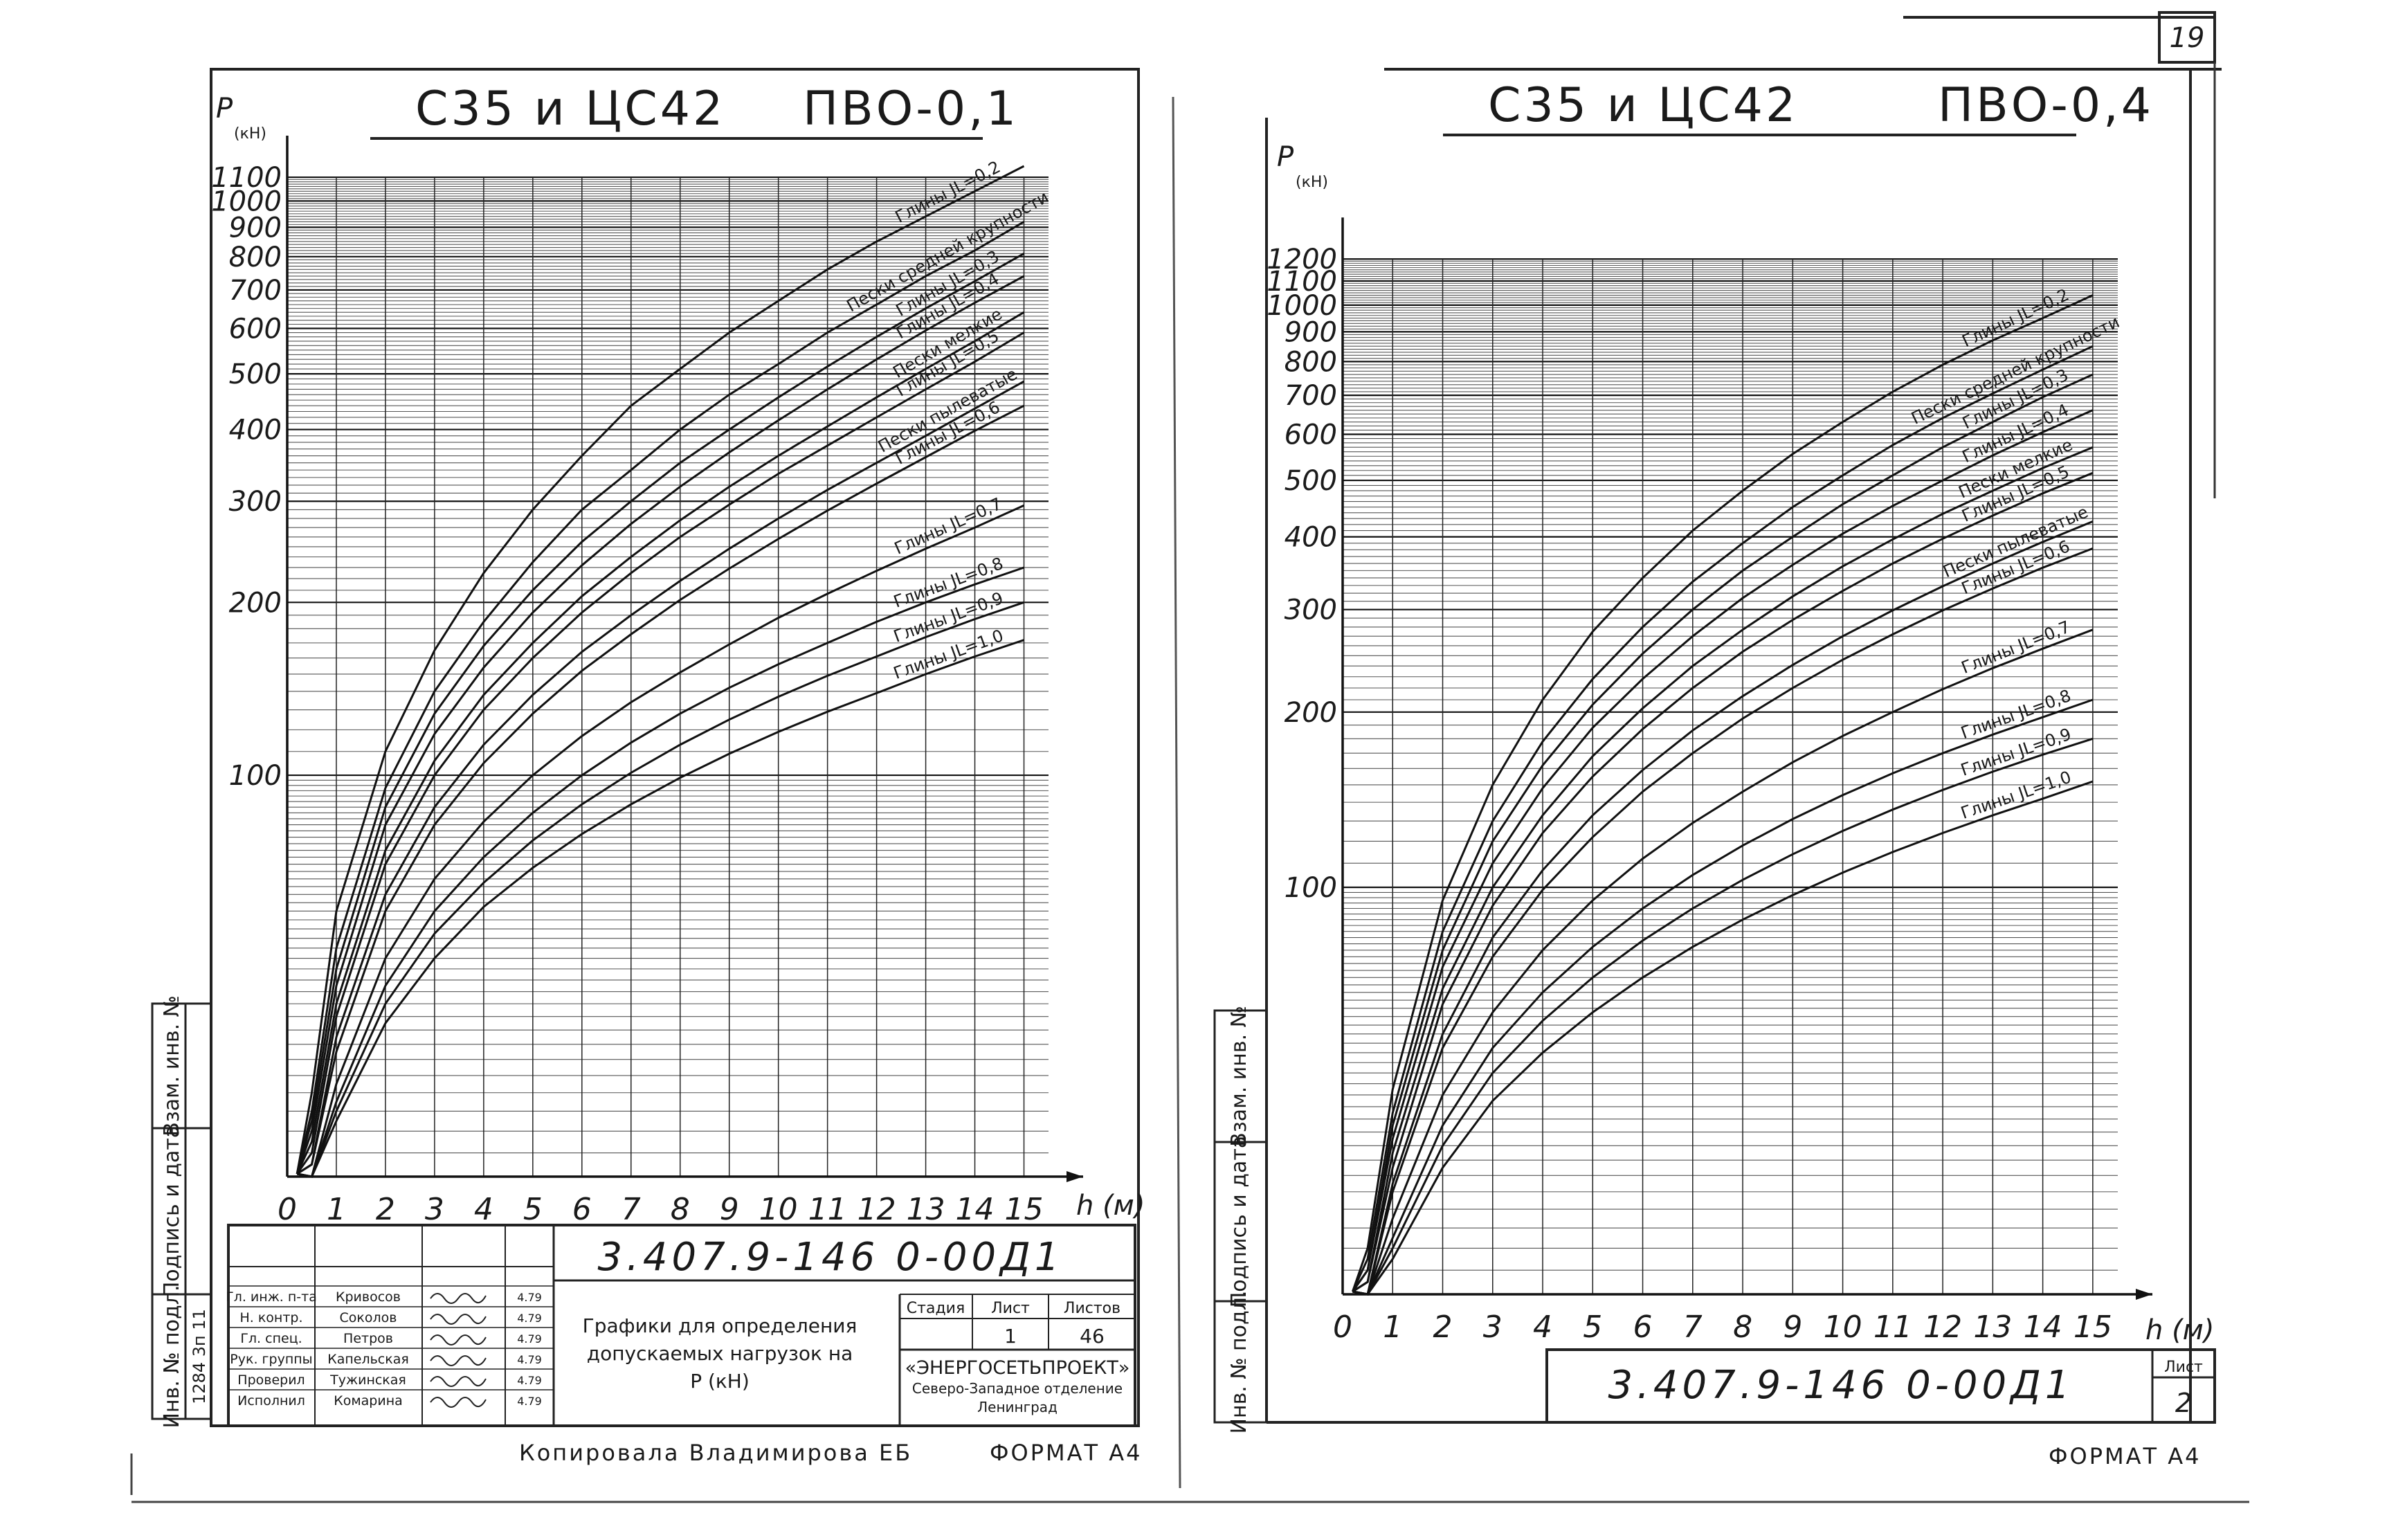 Image resolution: width=2405 pixels, height=1540 pixels. What do you see at coordinates (1311, 481) in the screenshot?
I see `y-tick-label: 500` at bounding box center [1311, 481].